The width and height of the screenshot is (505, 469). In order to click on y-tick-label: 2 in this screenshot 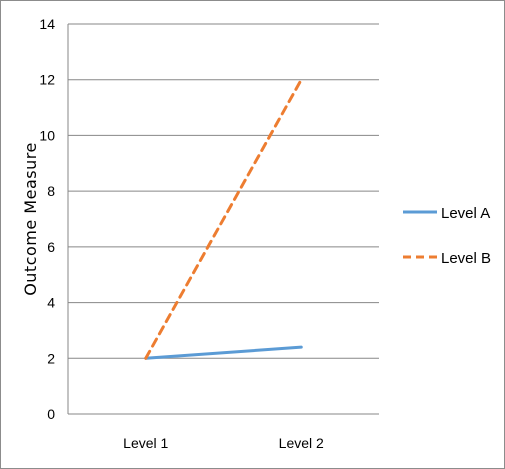, I will do `click(51, 358)`.